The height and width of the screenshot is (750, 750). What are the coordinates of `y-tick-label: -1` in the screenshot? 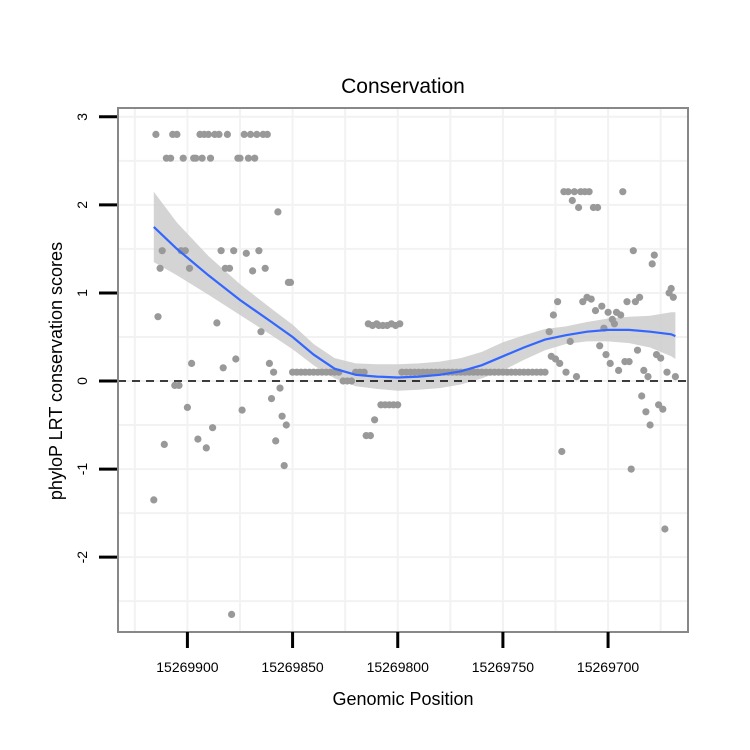 It's located at (82, 469).